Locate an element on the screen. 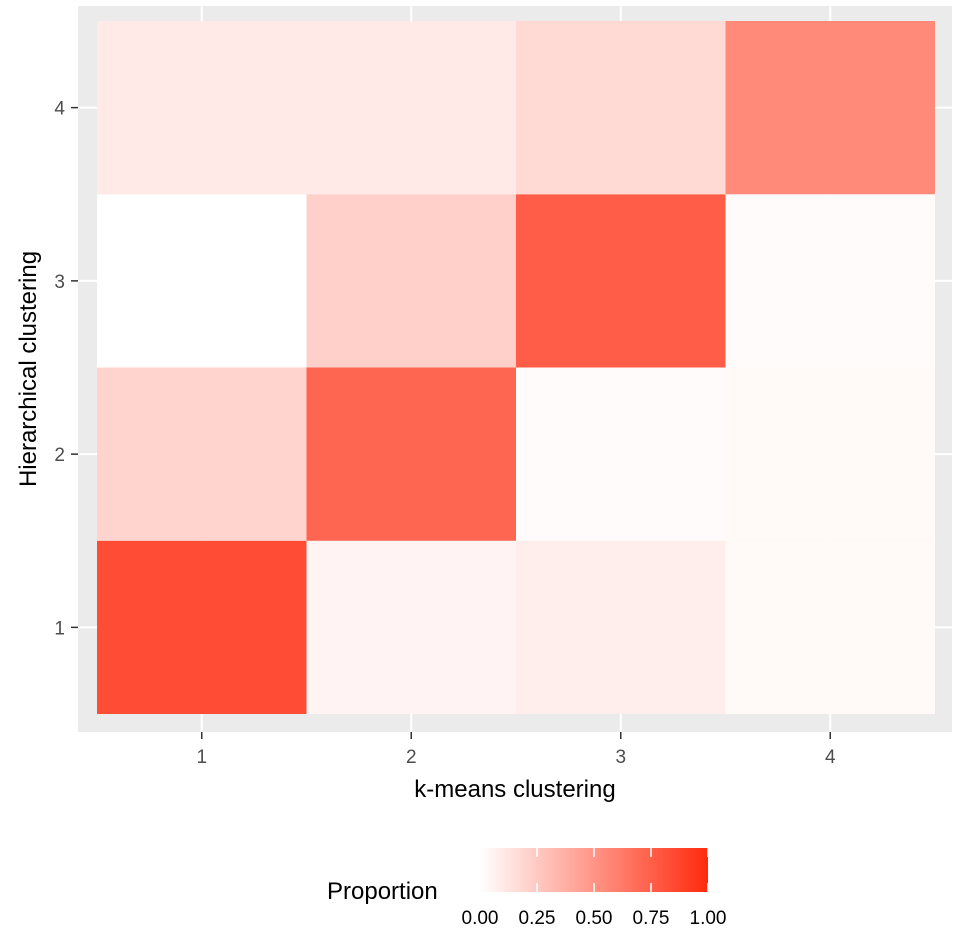  y-axis-title: Hierarchical clustering is located at coordinates (28, 369).